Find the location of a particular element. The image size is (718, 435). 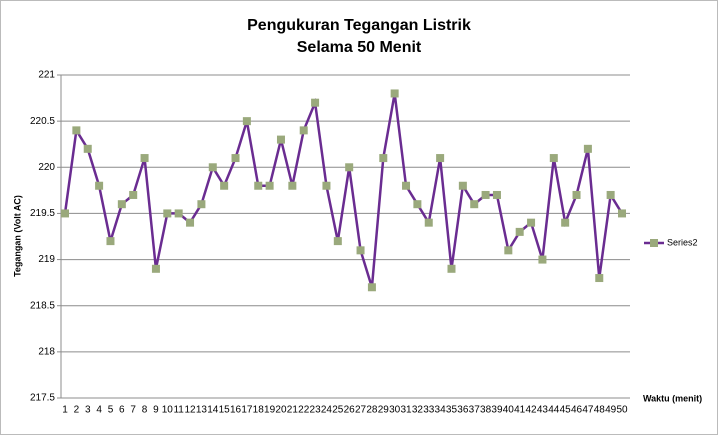

x-tick-label: 3 is located at coordinates (88, 410).